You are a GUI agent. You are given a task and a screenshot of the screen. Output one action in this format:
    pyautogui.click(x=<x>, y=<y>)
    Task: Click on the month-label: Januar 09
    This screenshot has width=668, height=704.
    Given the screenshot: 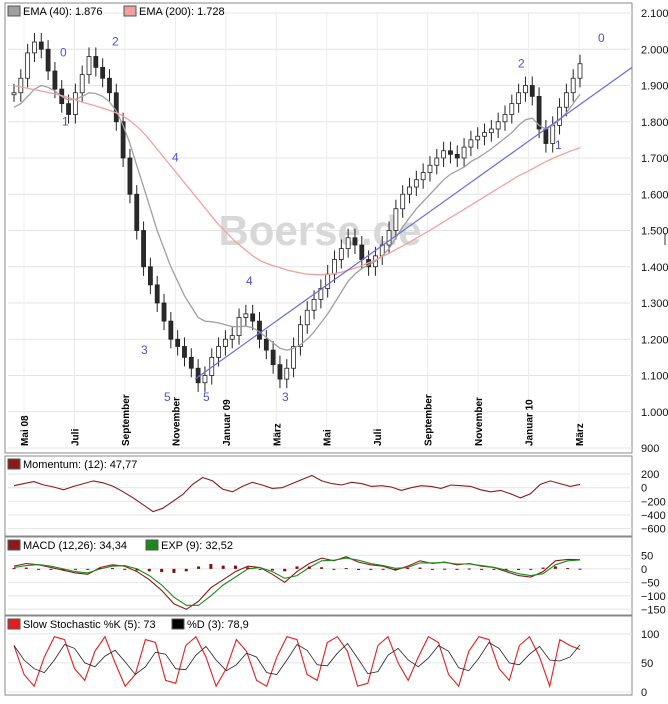 What is the action you would take?
    pyautogui.click(x=227, y=422)
    